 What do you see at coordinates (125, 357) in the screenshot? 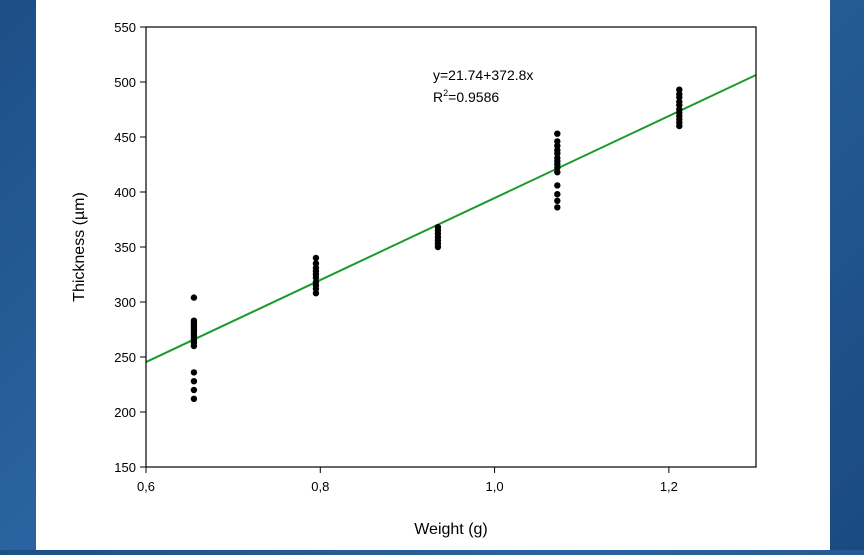
I see `y-tick-label: 250` at bounding box center [125, 357].